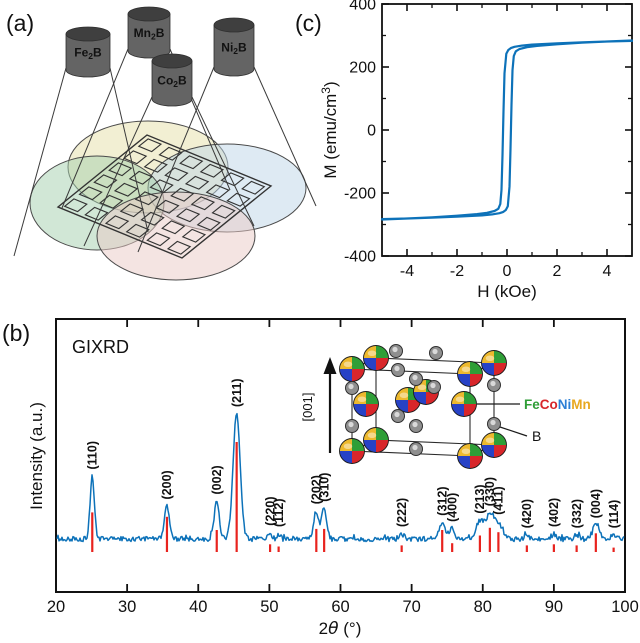 The image size is (640, 643). Describe the element at coordinates (217, 479) in the screenshot. I see `xrd-peak-label: (002)` at that location.